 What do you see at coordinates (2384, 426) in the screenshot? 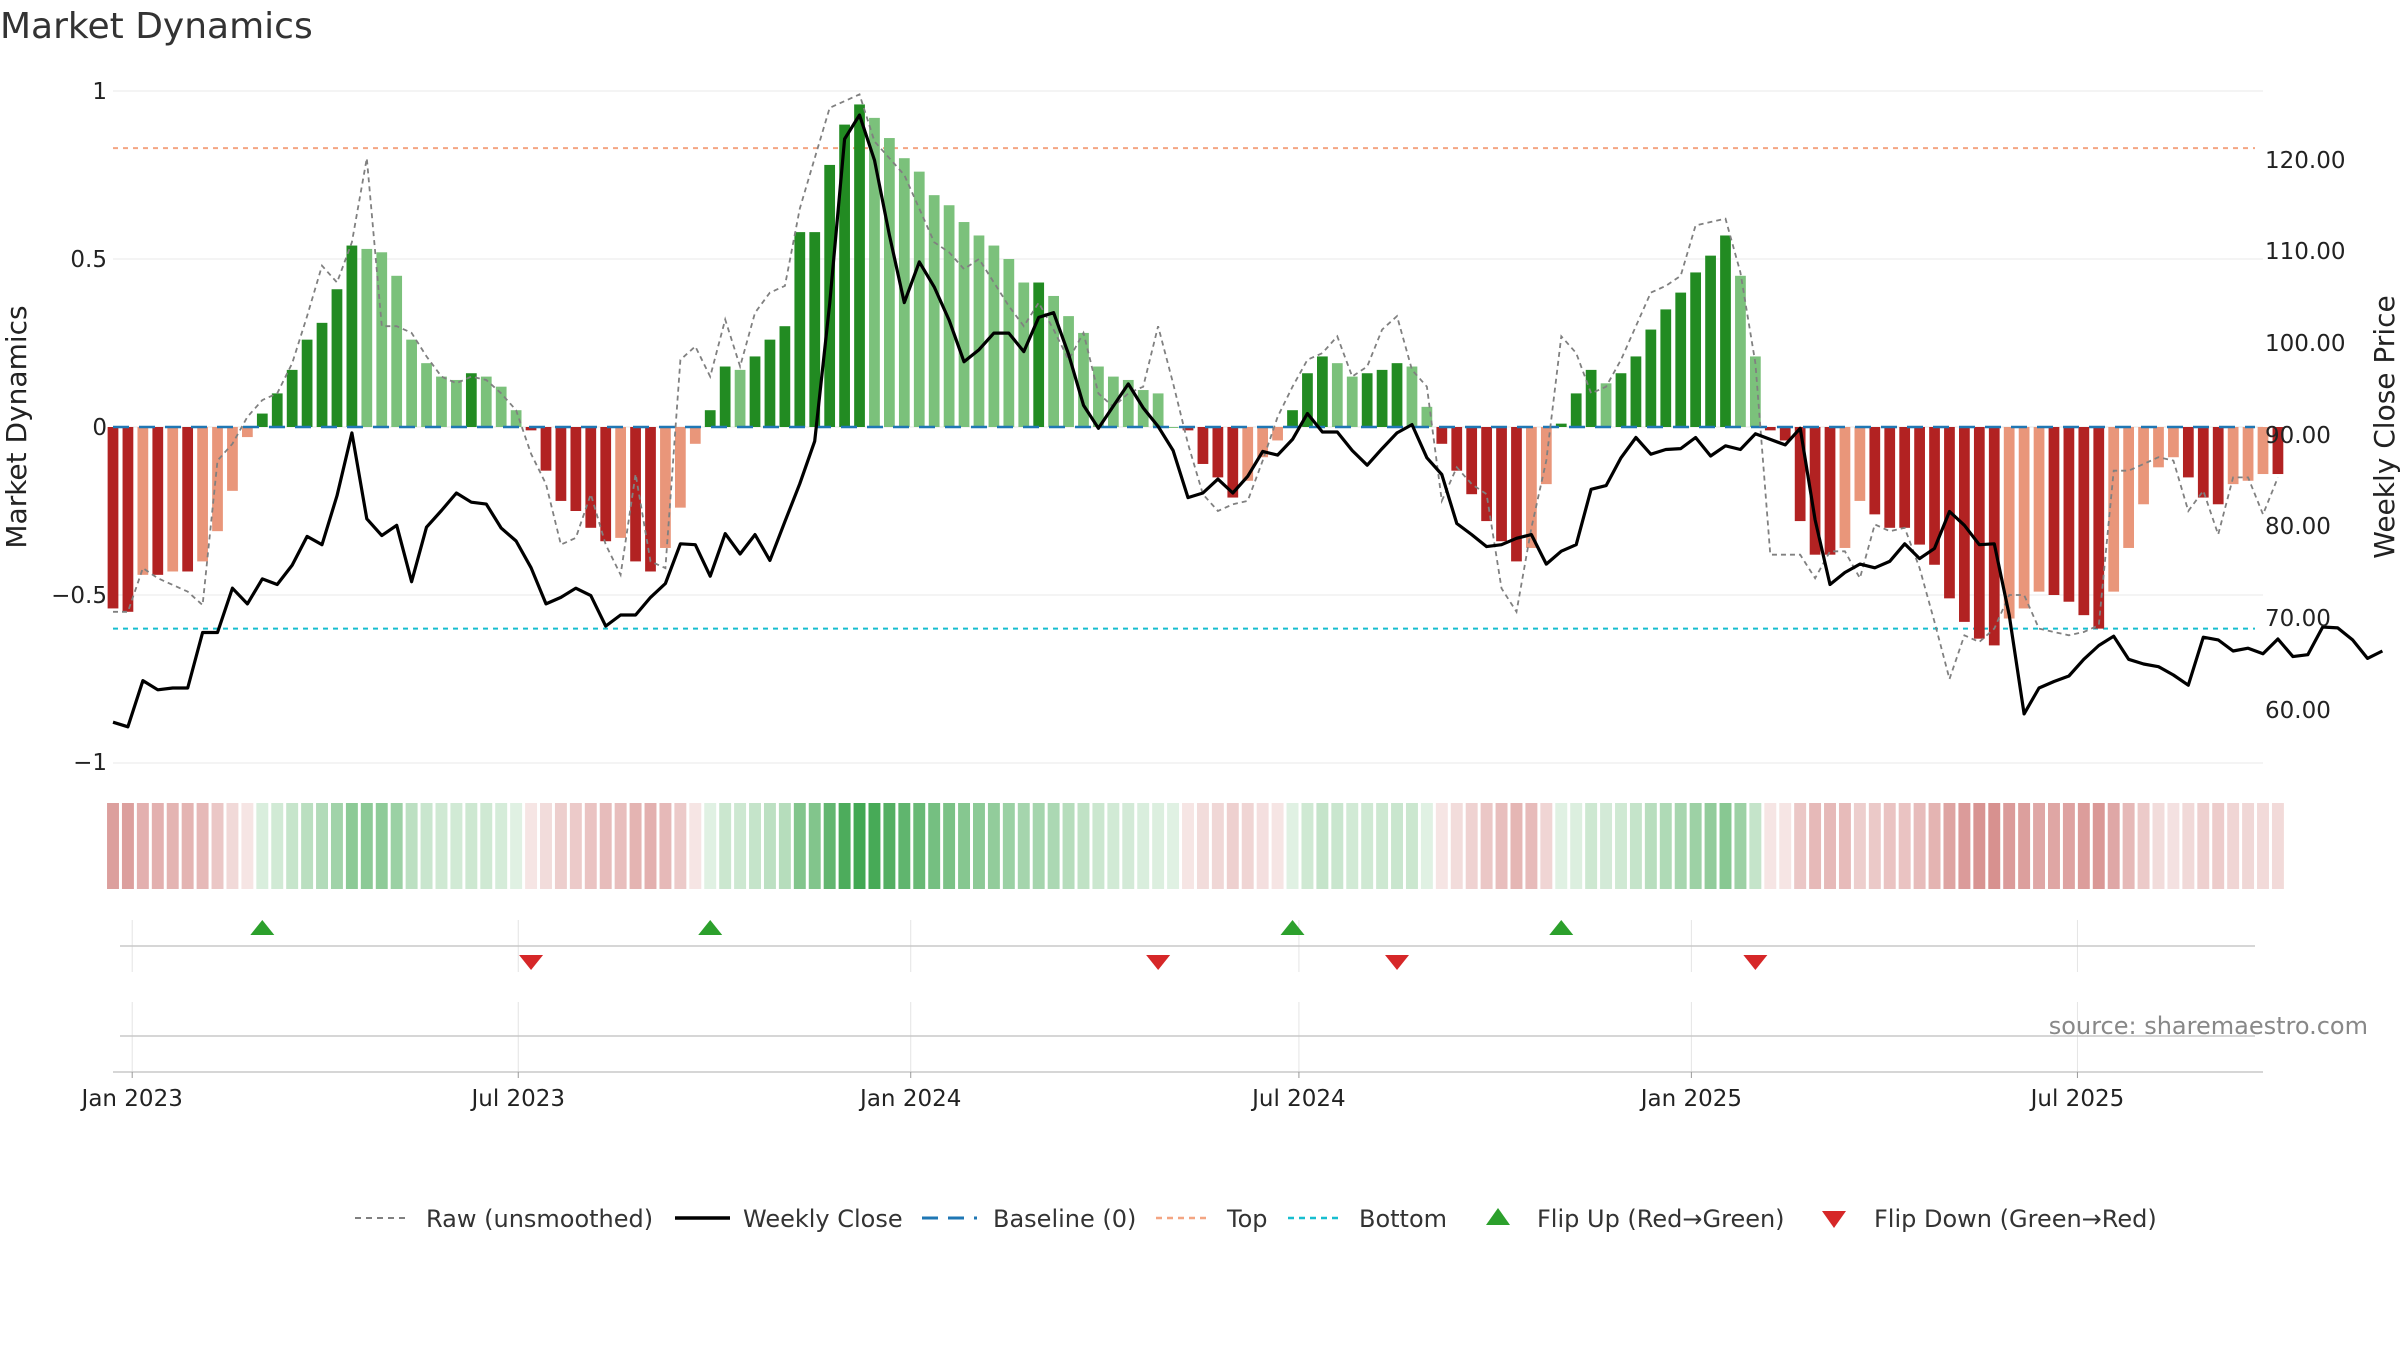
I see `y2-axis-label: Weekly Close Price` at bounding box center [2384, 426].